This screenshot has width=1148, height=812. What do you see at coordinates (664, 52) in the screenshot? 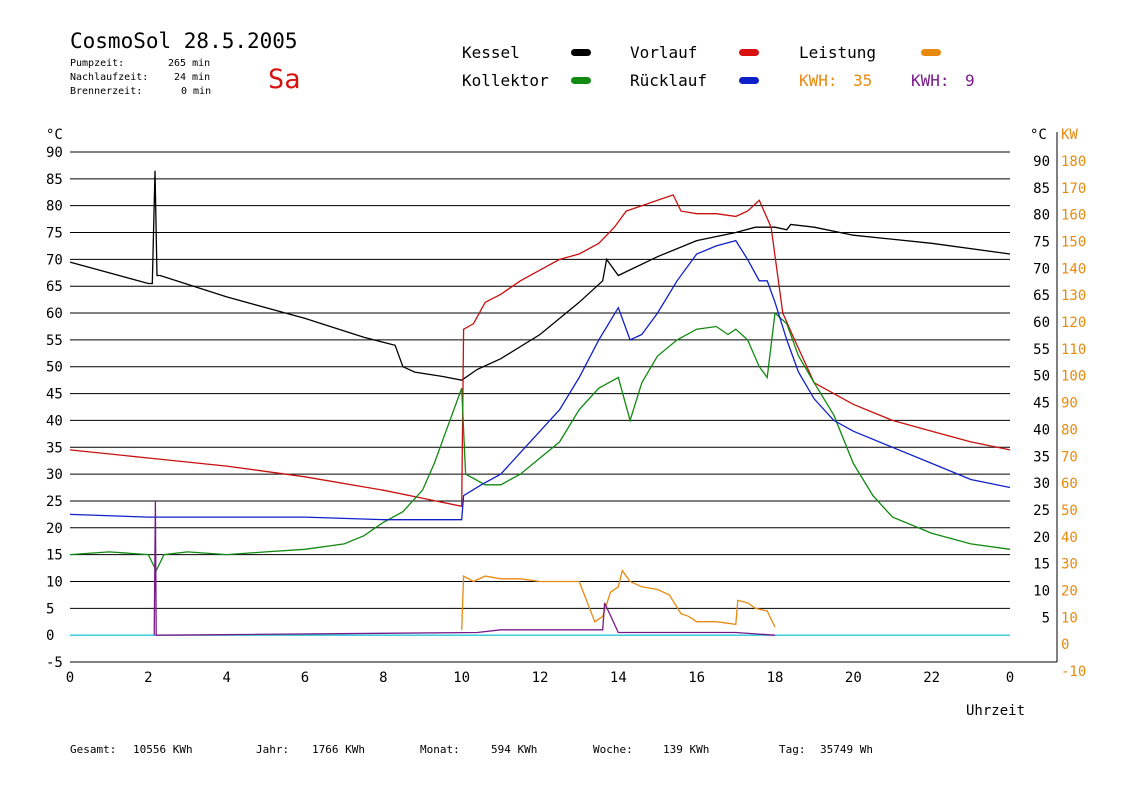
I see `legend-label-vorlauf: Vorlauf` at bounding box center [664, 52].